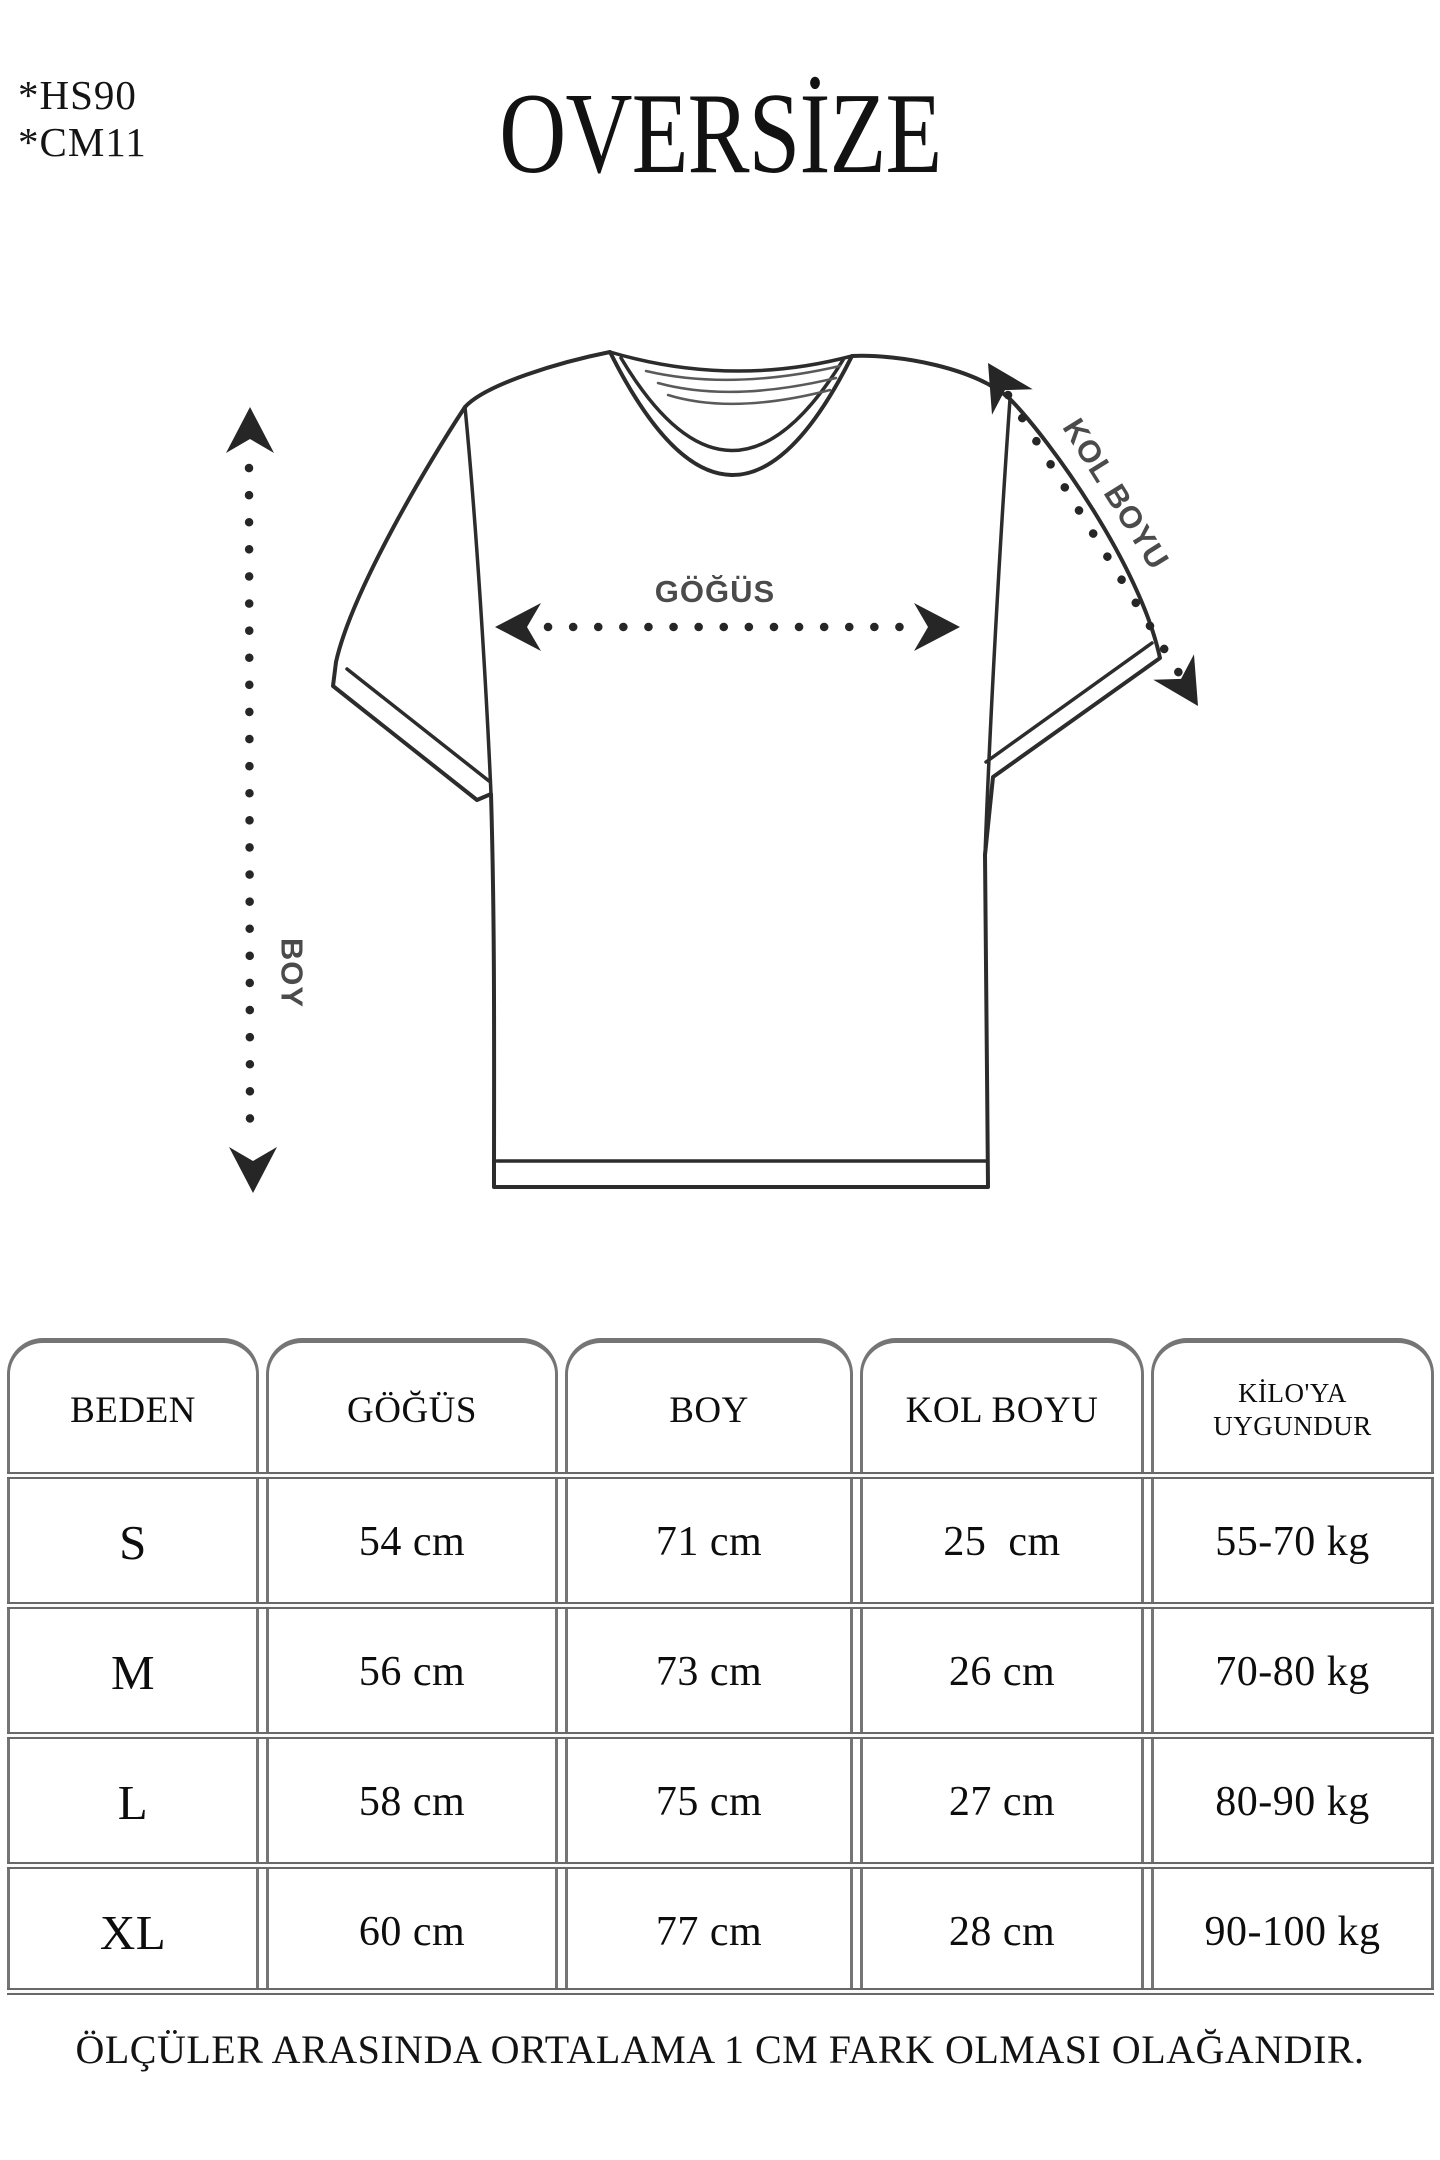 This screenshot has height=2160, width=1440. Describe the element at coordinates (709, 1672) in the screenshot. I see `table-cell: 73 cm` at that location.